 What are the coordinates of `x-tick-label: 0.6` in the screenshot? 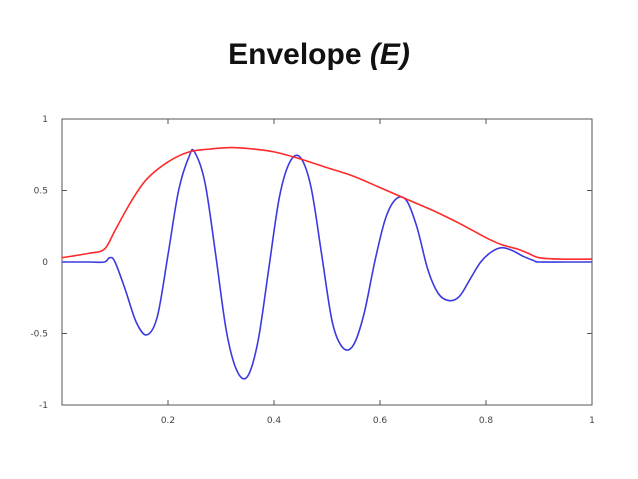 It's located at (380, 421).